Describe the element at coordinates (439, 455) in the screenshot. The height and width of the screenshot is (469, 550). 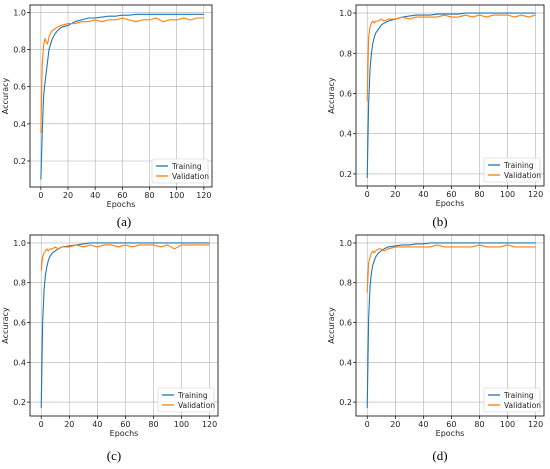
I see `panel-caption: (d)` at that location.